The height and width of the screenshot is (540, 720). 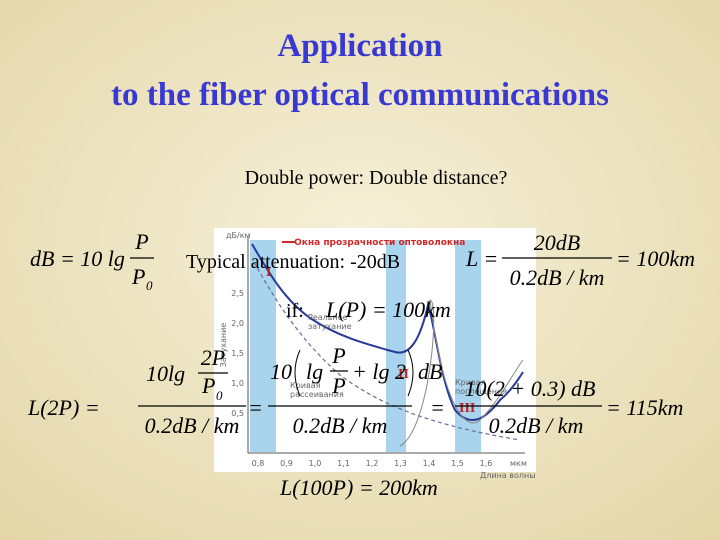 What do you see at coordinates (328, 317) in the screenshot?
I see `curve-label: Реальное` at bounding box center [328, 317].